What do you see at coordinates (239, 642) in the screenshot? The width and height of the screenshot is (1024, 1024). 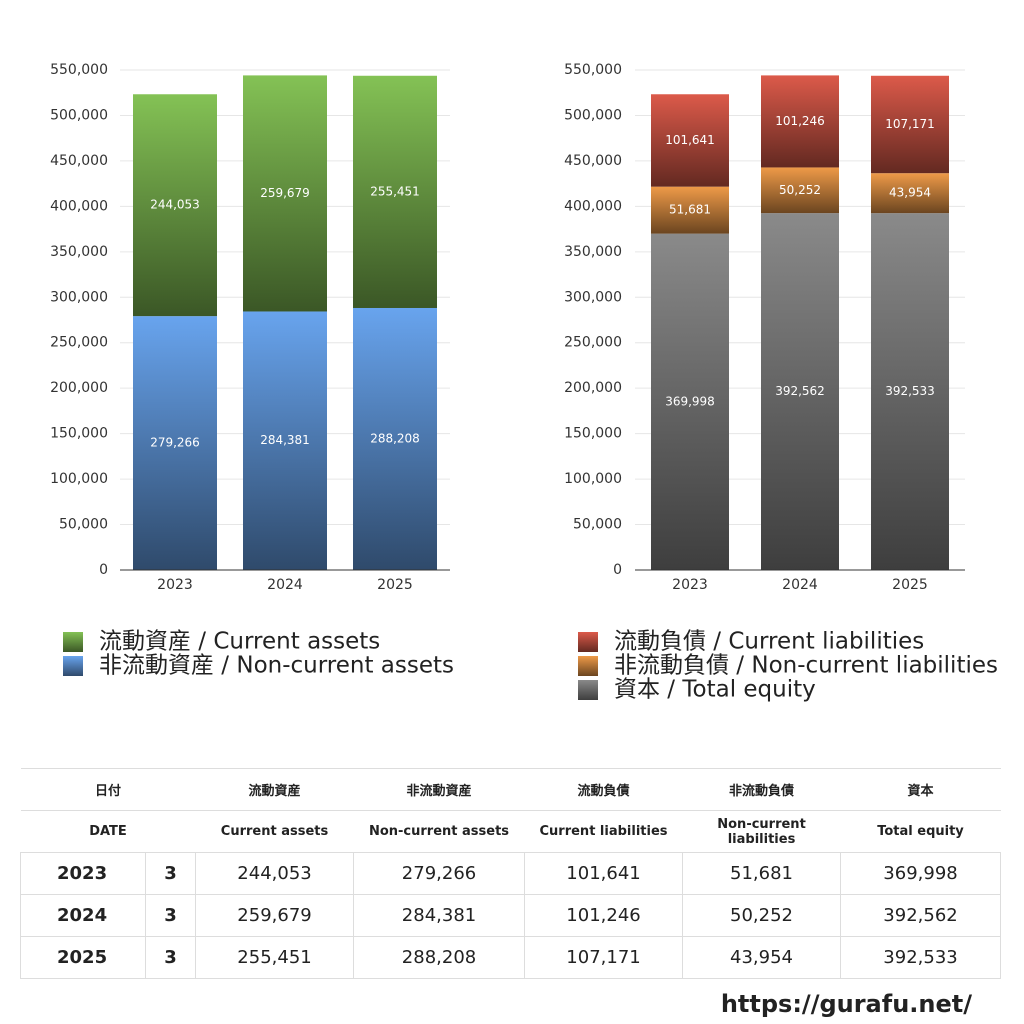 I see `legend-label: 流動資産 / Current assets` at bounding box center [239, 642].